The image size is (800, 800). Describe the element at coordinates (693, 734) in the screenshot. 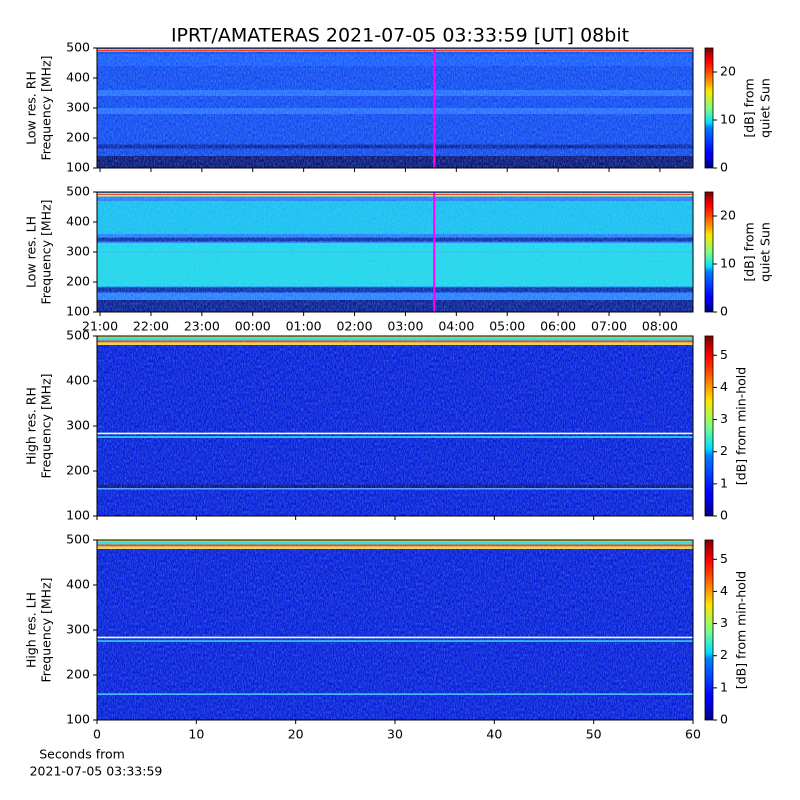

I see `x-tick-label: 60` at that location.